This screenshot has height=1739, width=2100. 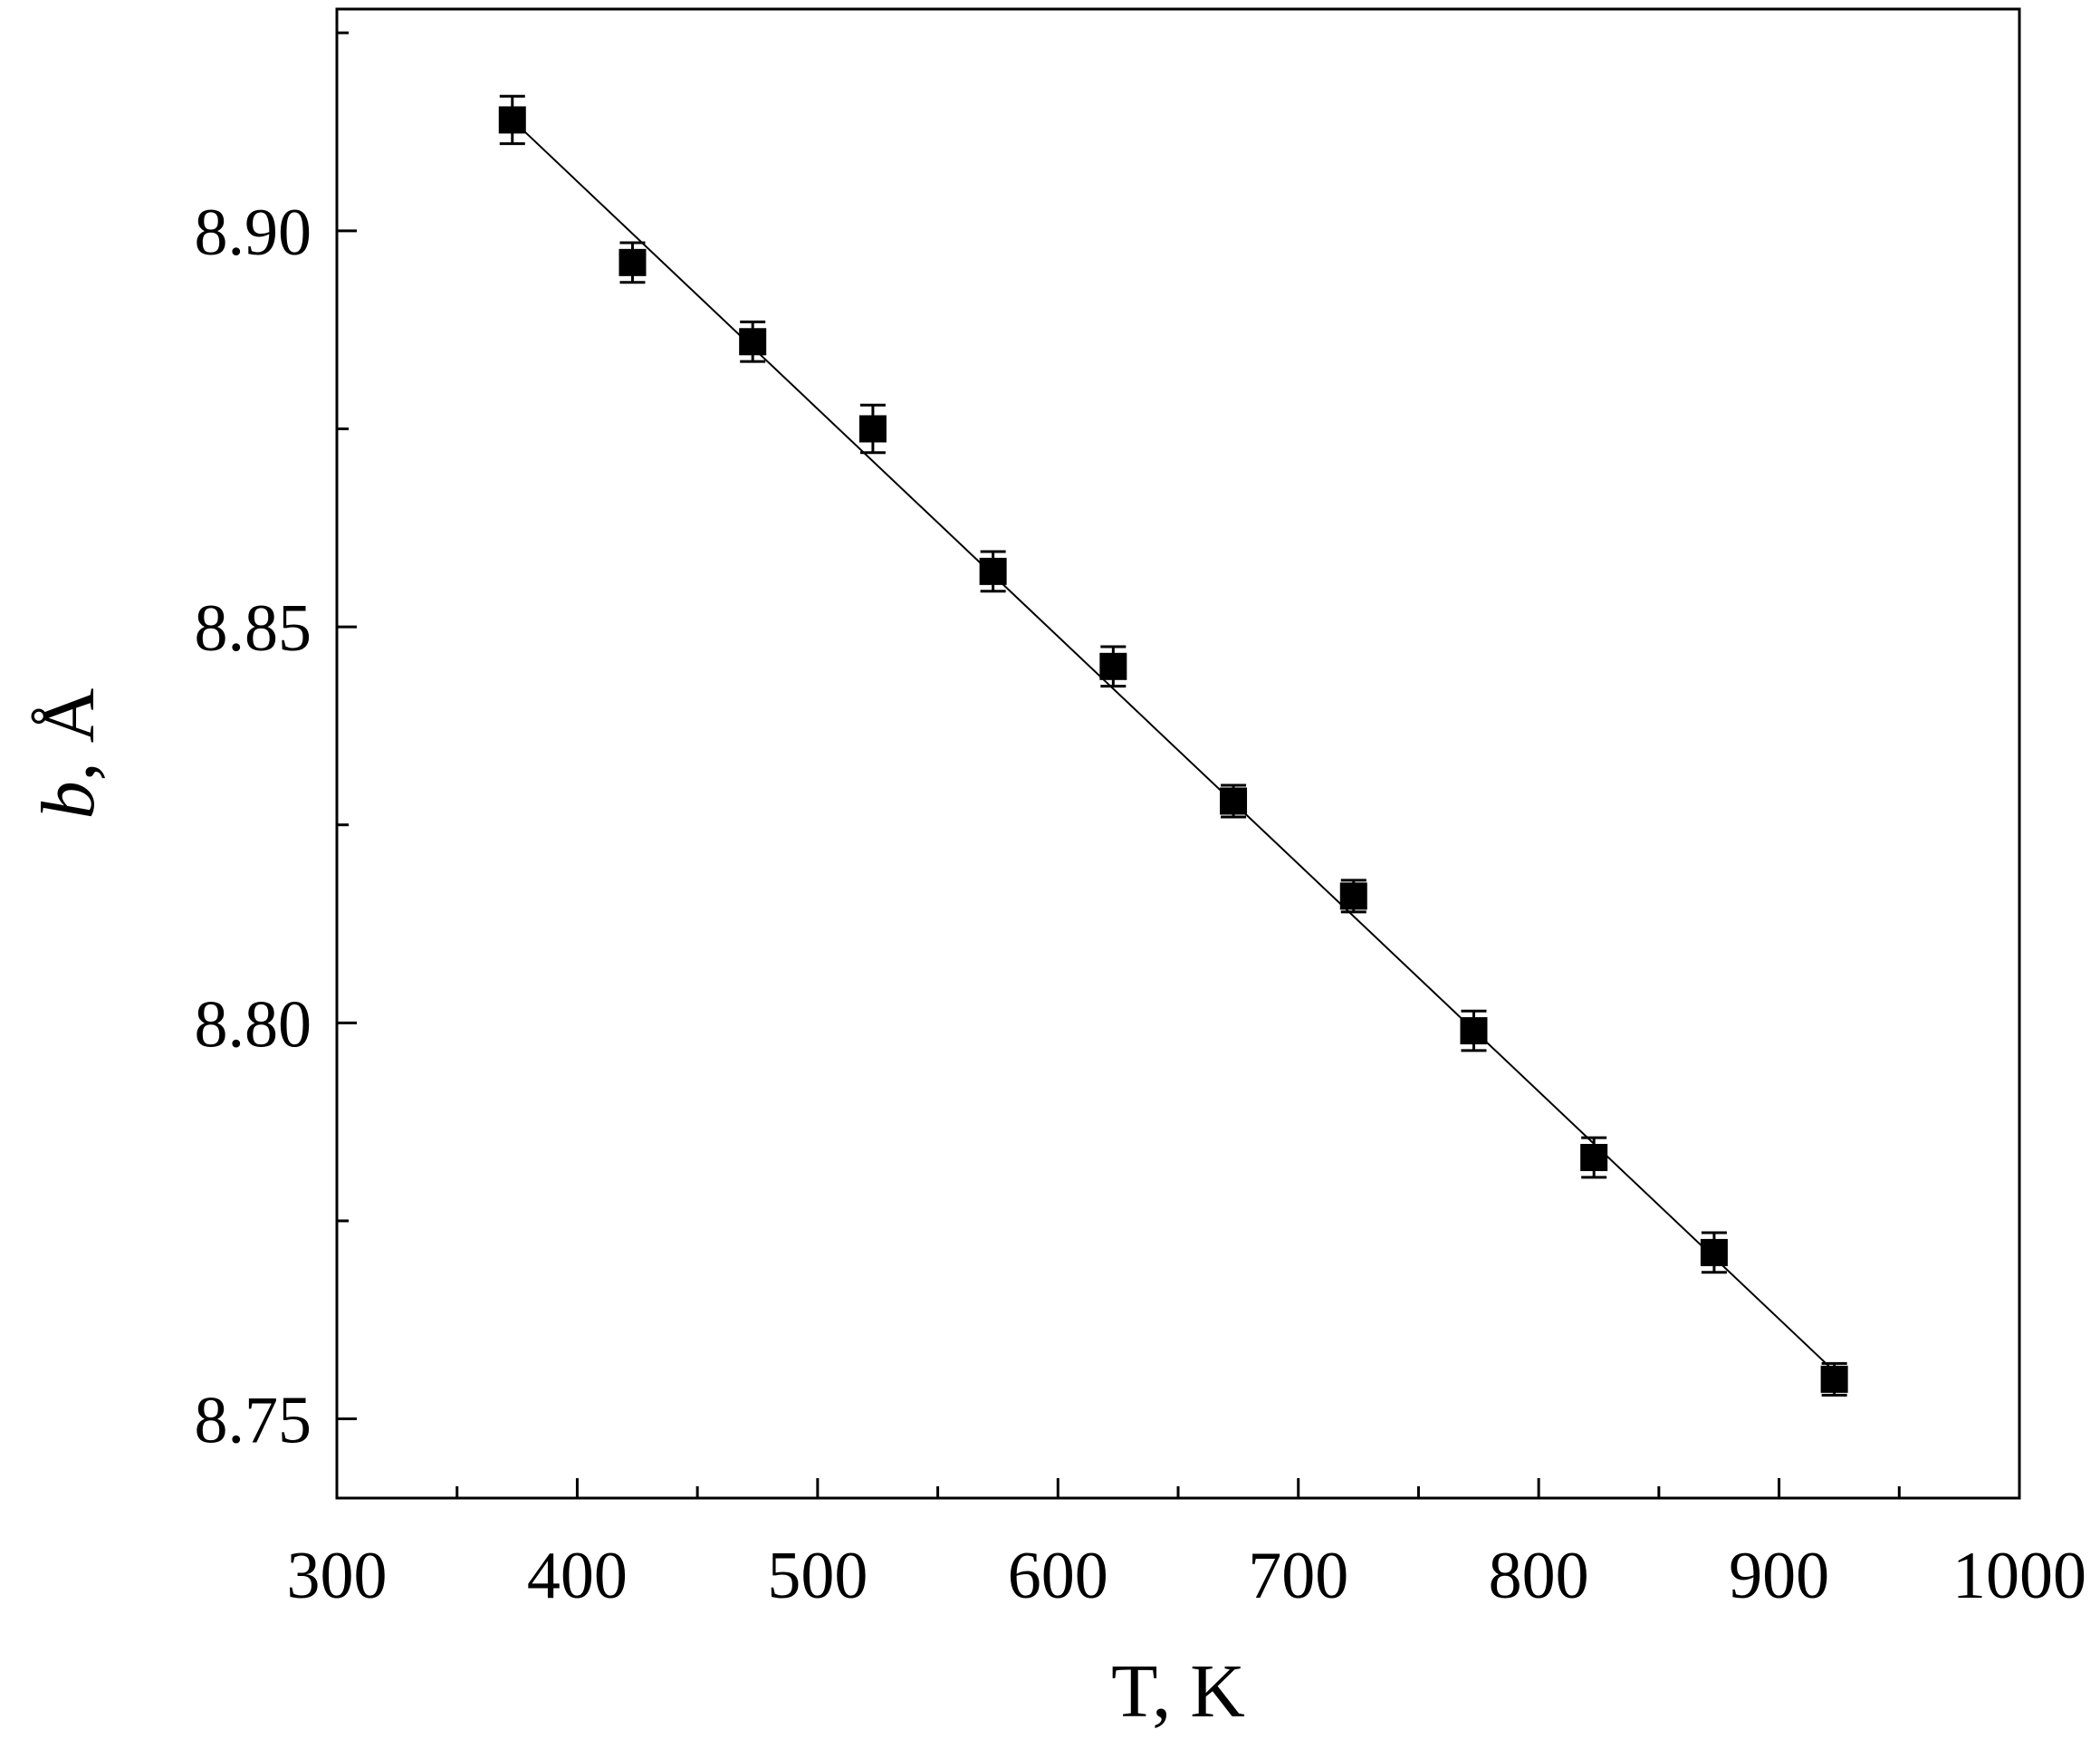 I want to click on y-tick-label: 8.90, so click(x=253, y=233).